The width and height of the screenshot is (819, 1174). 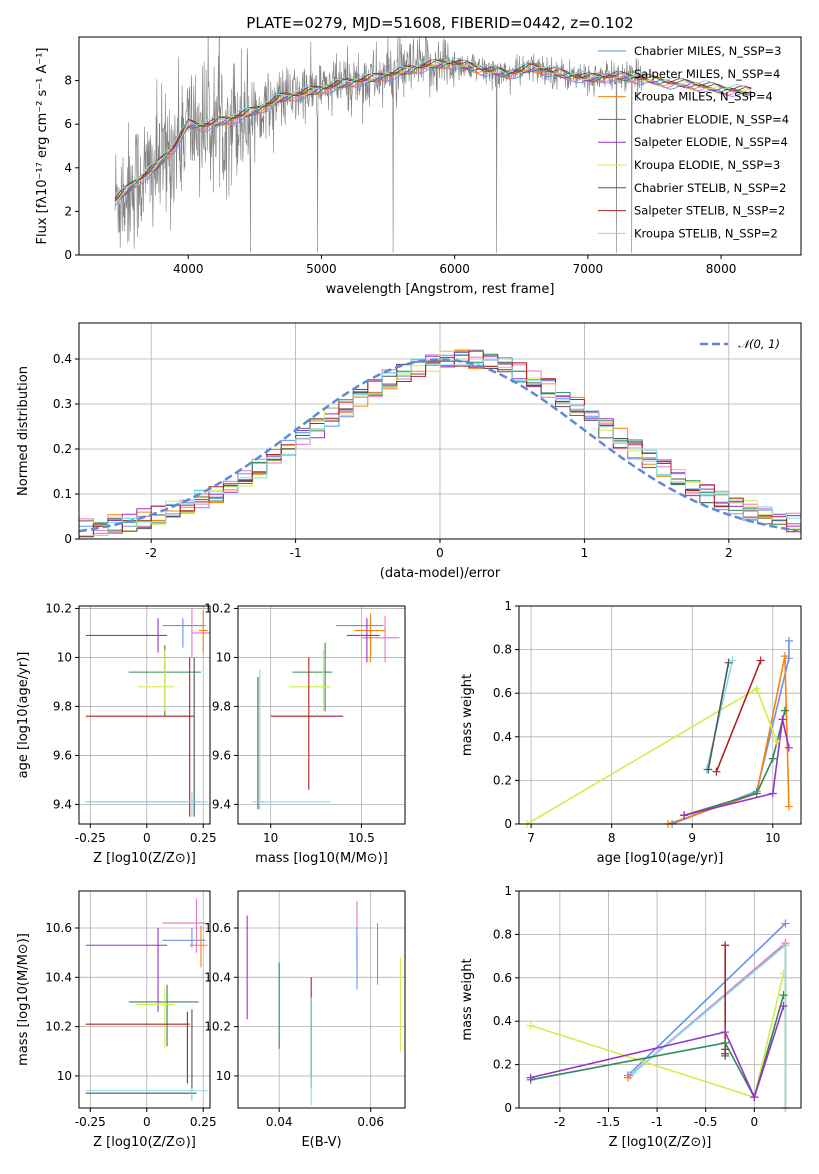 I want to click on x-tick-label: 4000, so click(x=188, y=269).